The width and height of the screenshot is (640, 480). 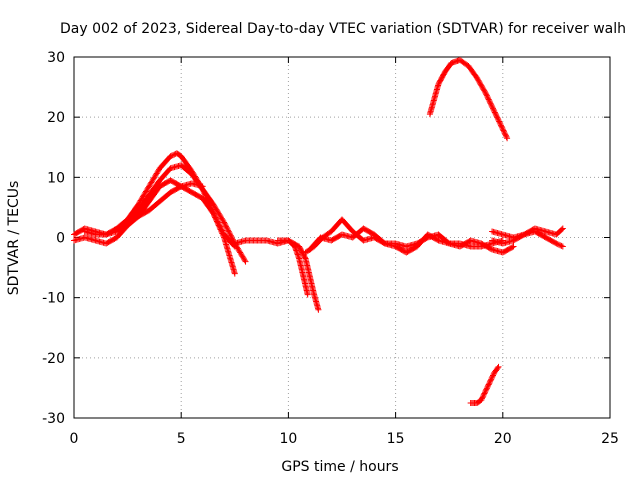 I want to click on x-tick-label: 0, so click(x=74, y=439).